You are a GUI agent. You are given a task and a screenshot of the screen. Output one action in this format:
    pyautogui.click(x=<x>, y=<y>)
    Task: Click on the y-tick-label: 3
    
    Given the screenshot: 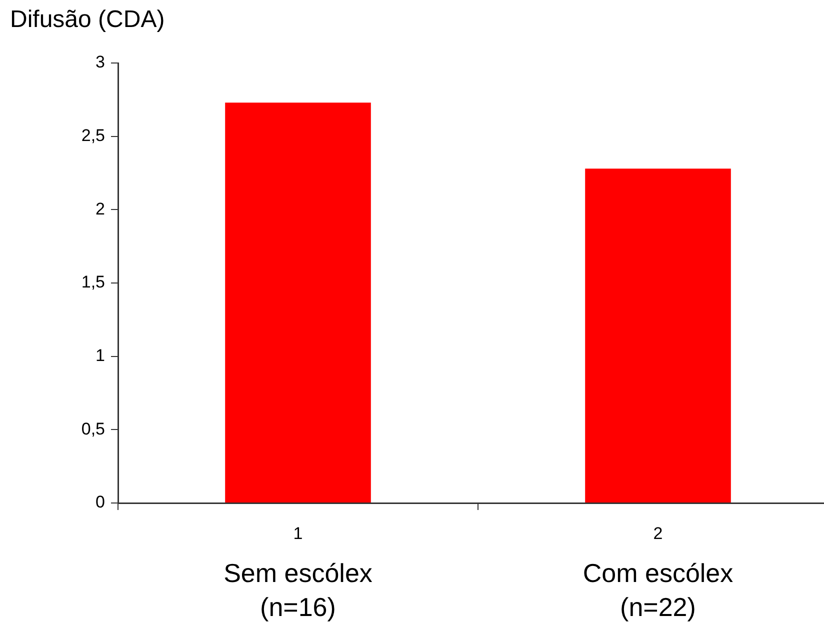 What is the action you would take?
    pyautogui.click(x=100, y=62)
    